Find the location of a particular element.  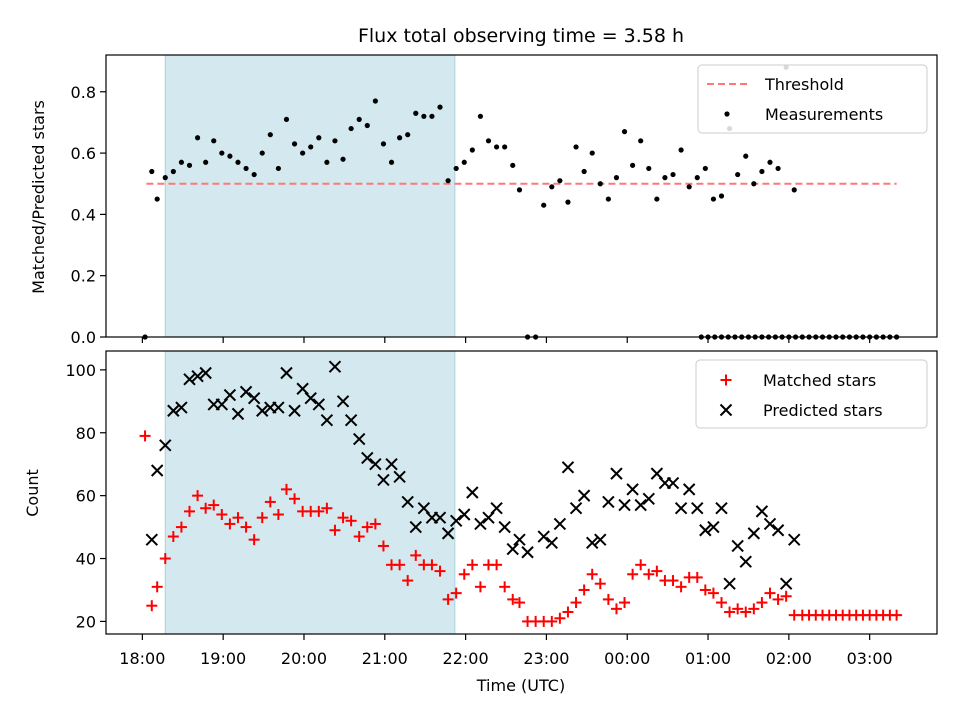

top-y-tick-label: 0.2 is located at coordinates (83, 276).